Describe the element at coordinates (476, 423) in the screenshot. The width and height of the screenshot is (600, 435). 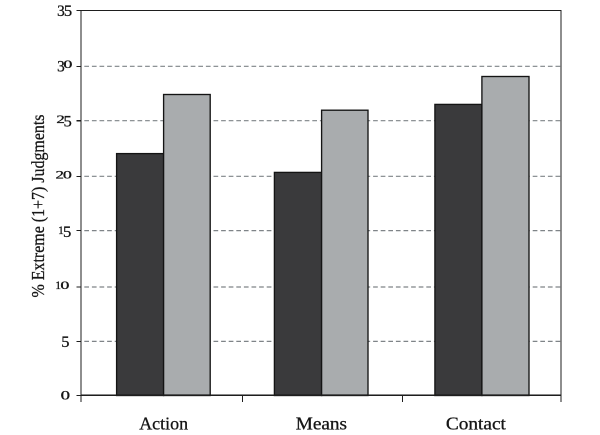
I see `svg-text: Contact` at that location.